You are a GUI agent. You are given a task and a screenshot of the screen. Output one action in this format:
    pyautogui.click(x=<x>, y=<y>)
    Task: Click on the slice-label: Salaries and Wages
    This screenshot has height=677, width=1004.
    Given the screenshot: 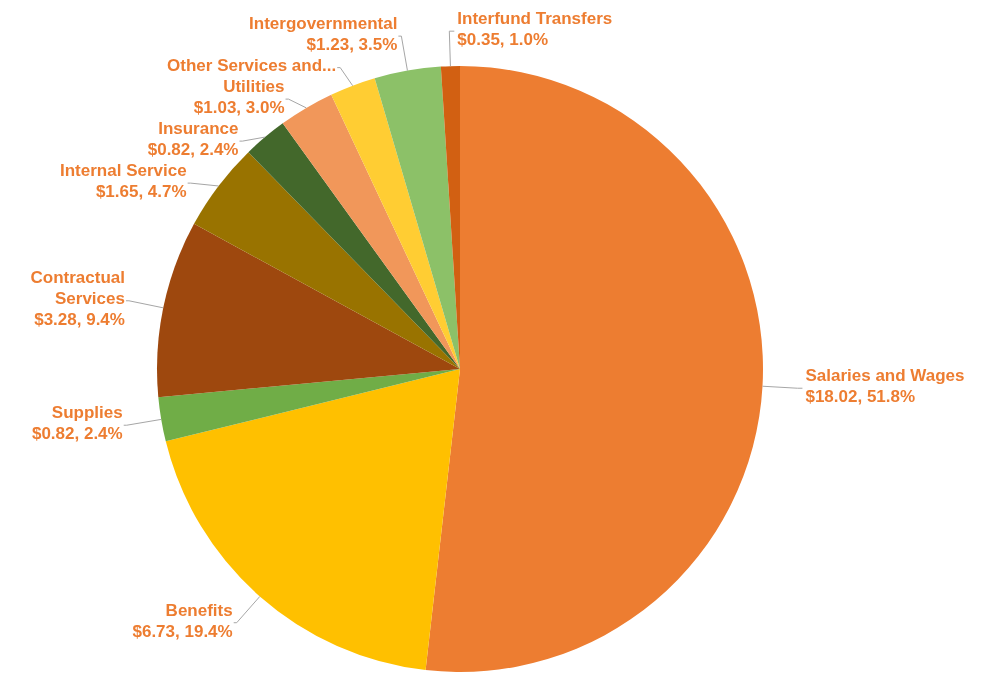 What is the action you would take?
    pyautogui.click(x=885, y=376)
    